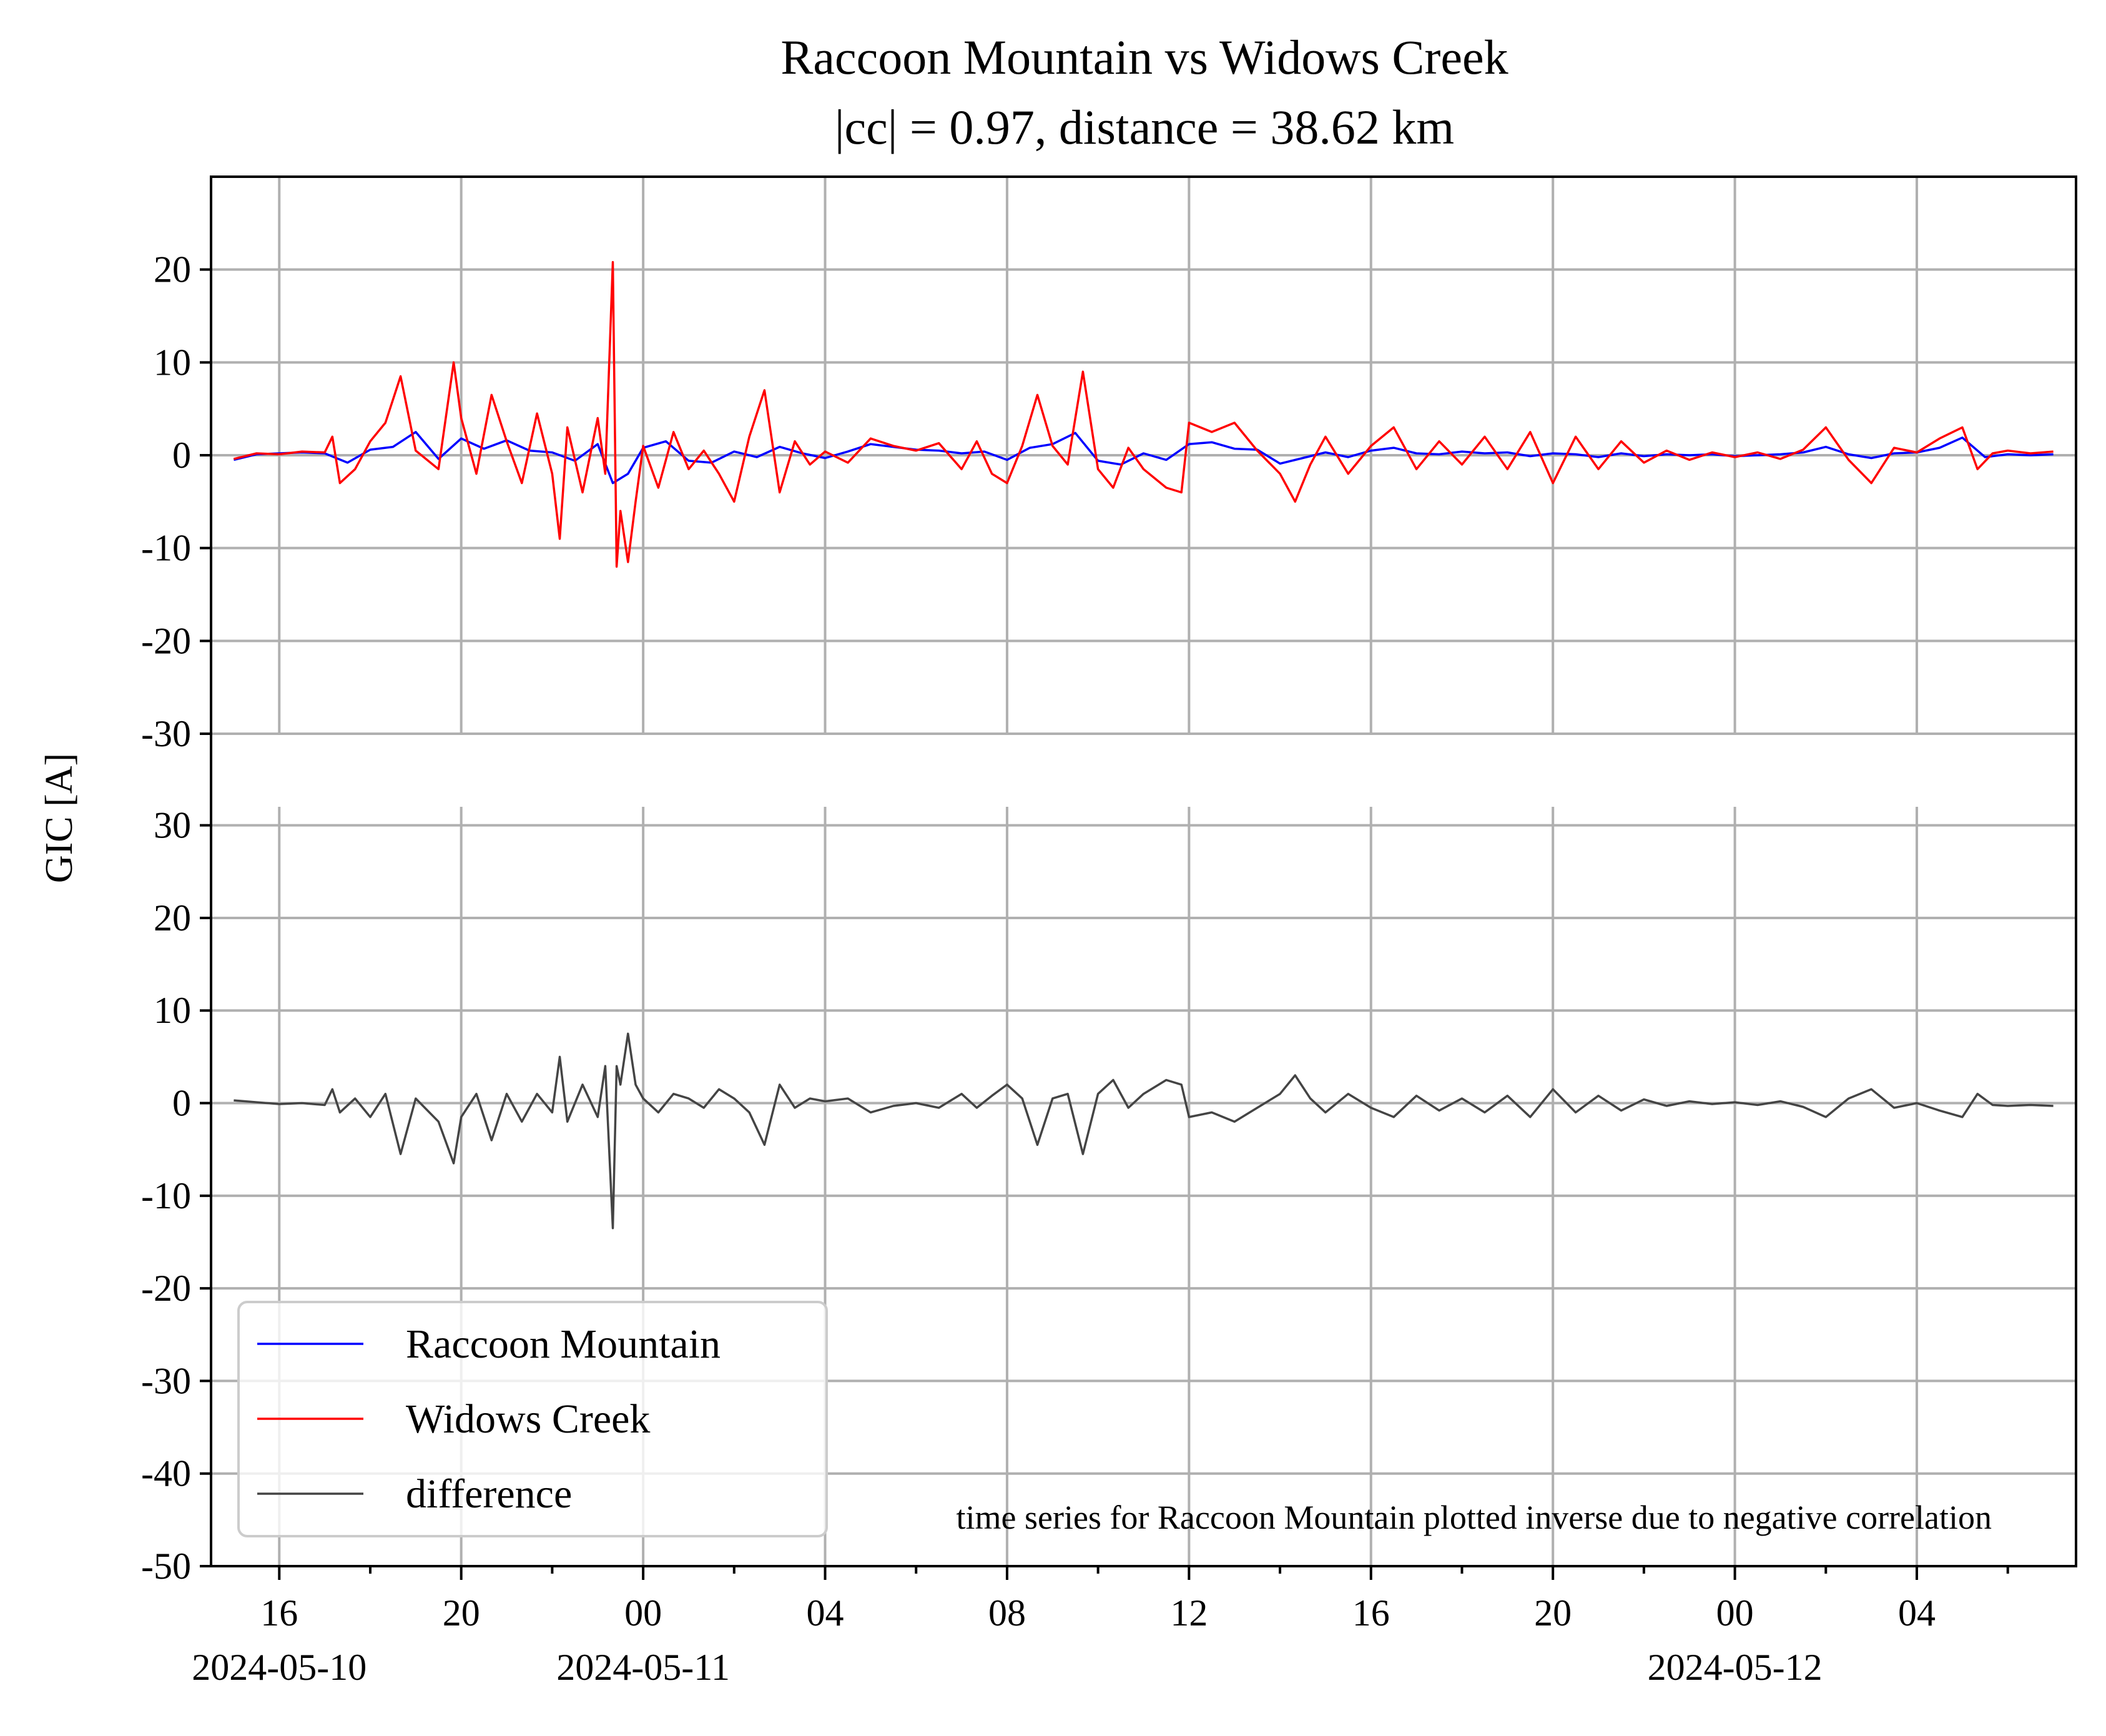 The width and height of the screenshot is (2106, 1736). What do you see at coordinates (166, 1195) in the screenshot?
I see `y-tick-label-bottom-4: -10` at bounding box center [166, 1195].